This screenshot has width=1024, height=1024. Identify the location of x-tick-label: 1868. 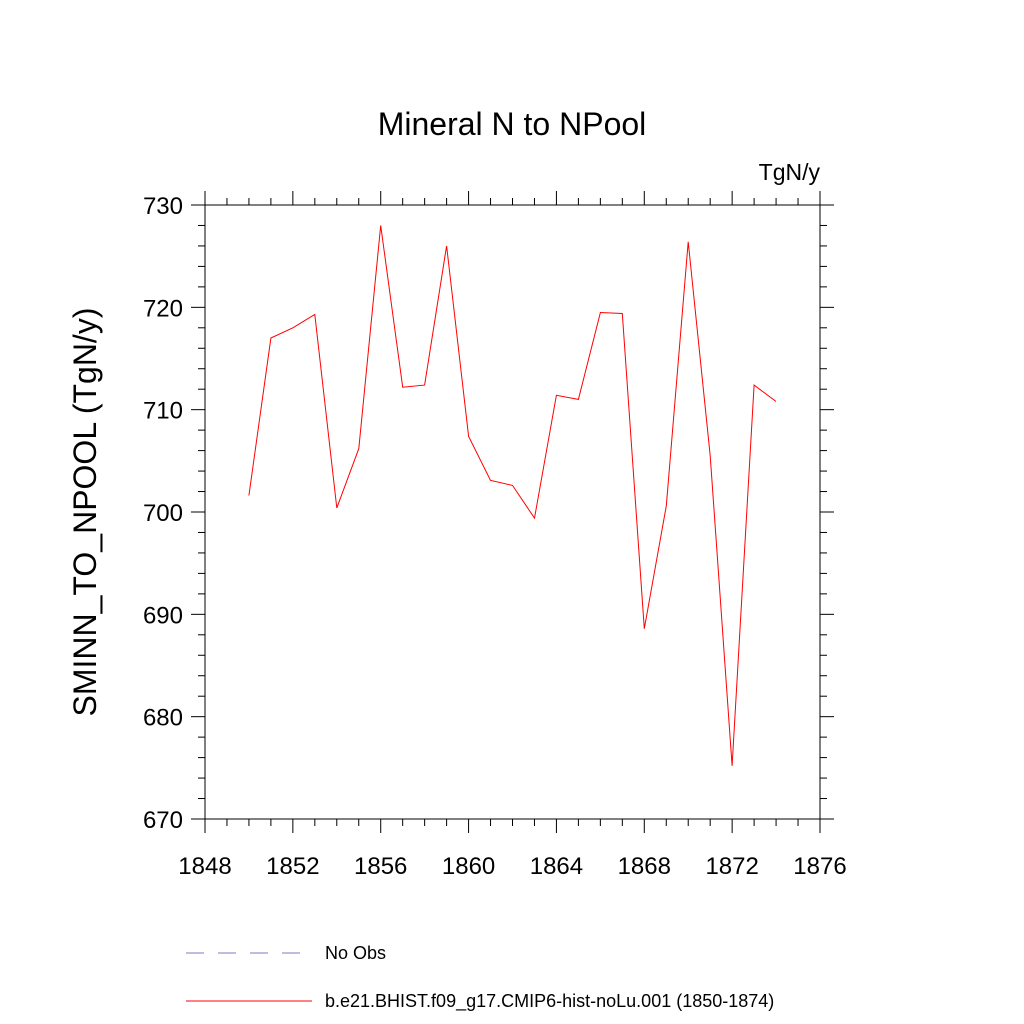
(644, 866).